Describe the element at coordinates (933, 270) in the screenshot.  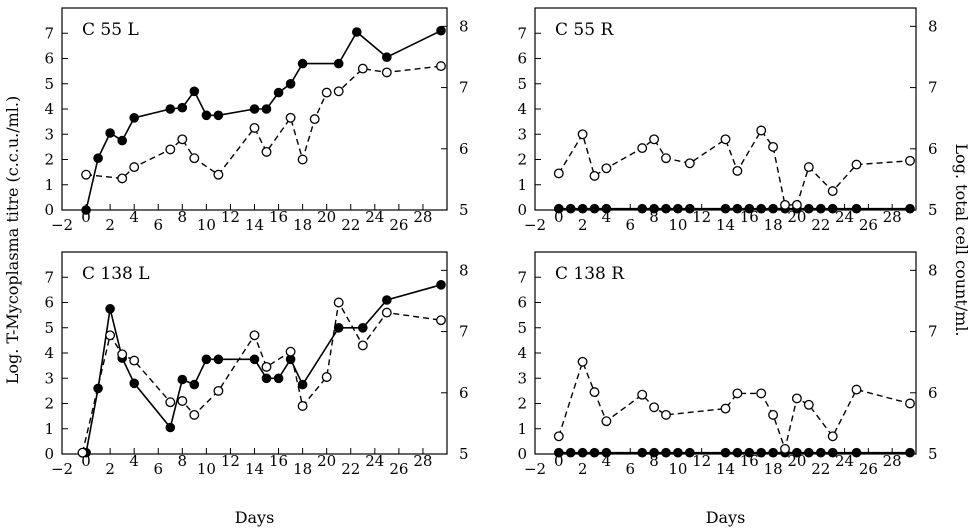
I see `y-tick-label-right: 8` at that location.